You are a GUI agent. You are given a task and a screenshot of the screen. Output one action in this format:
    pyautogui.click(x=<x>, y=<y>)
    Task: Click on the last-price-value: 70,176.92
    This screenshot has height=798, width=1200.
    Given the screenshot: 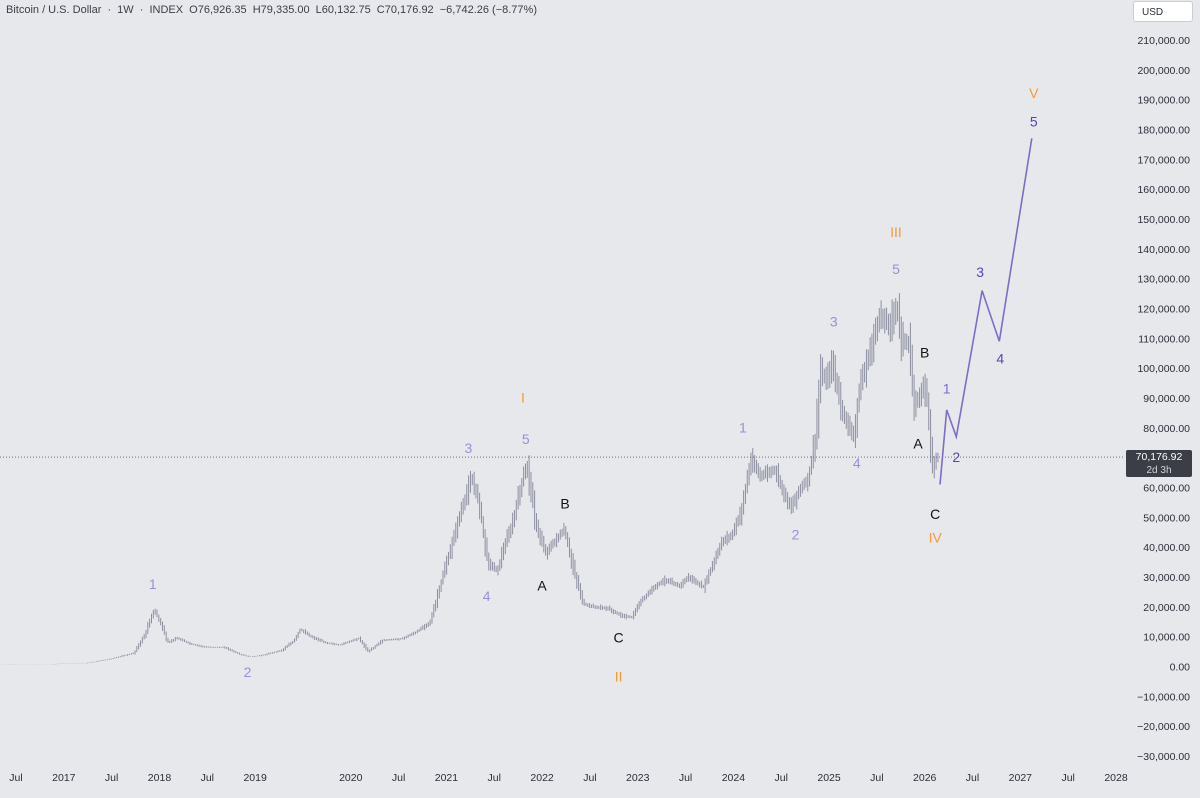 What is the action you would take?
    pyautogui.click(x=1159, y=457)
    